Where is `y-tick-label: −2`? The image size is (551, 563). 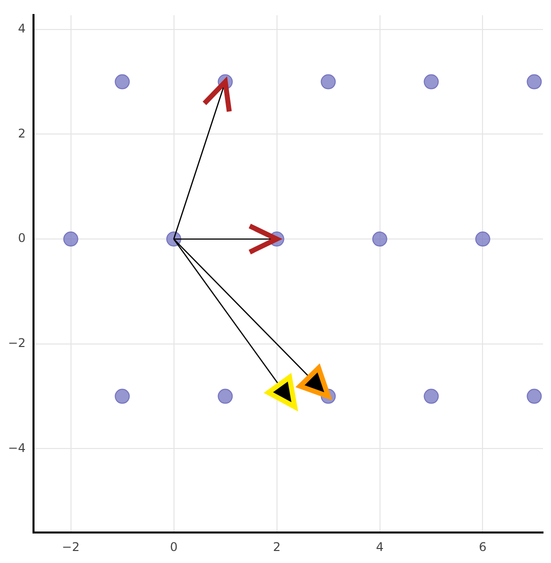 y-tick-label: −2 is located at coordinates (17, 343).